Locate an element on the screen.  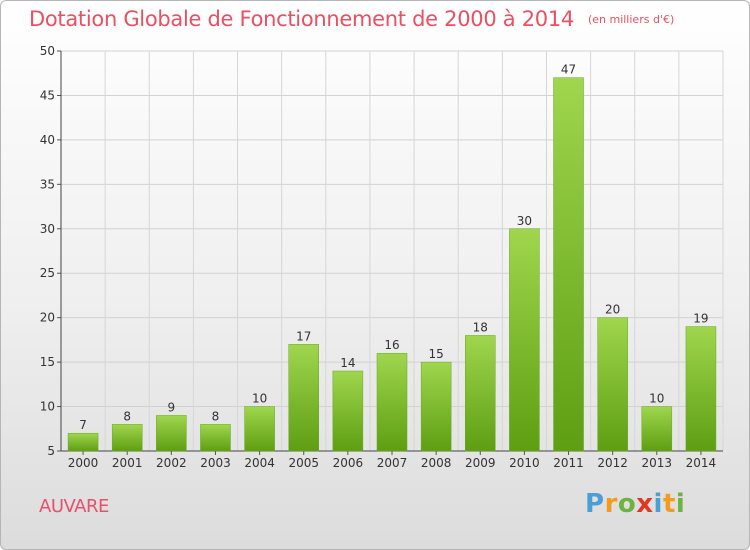
x-tick-label-2006: 2006 is located at coordinates (348, 463).